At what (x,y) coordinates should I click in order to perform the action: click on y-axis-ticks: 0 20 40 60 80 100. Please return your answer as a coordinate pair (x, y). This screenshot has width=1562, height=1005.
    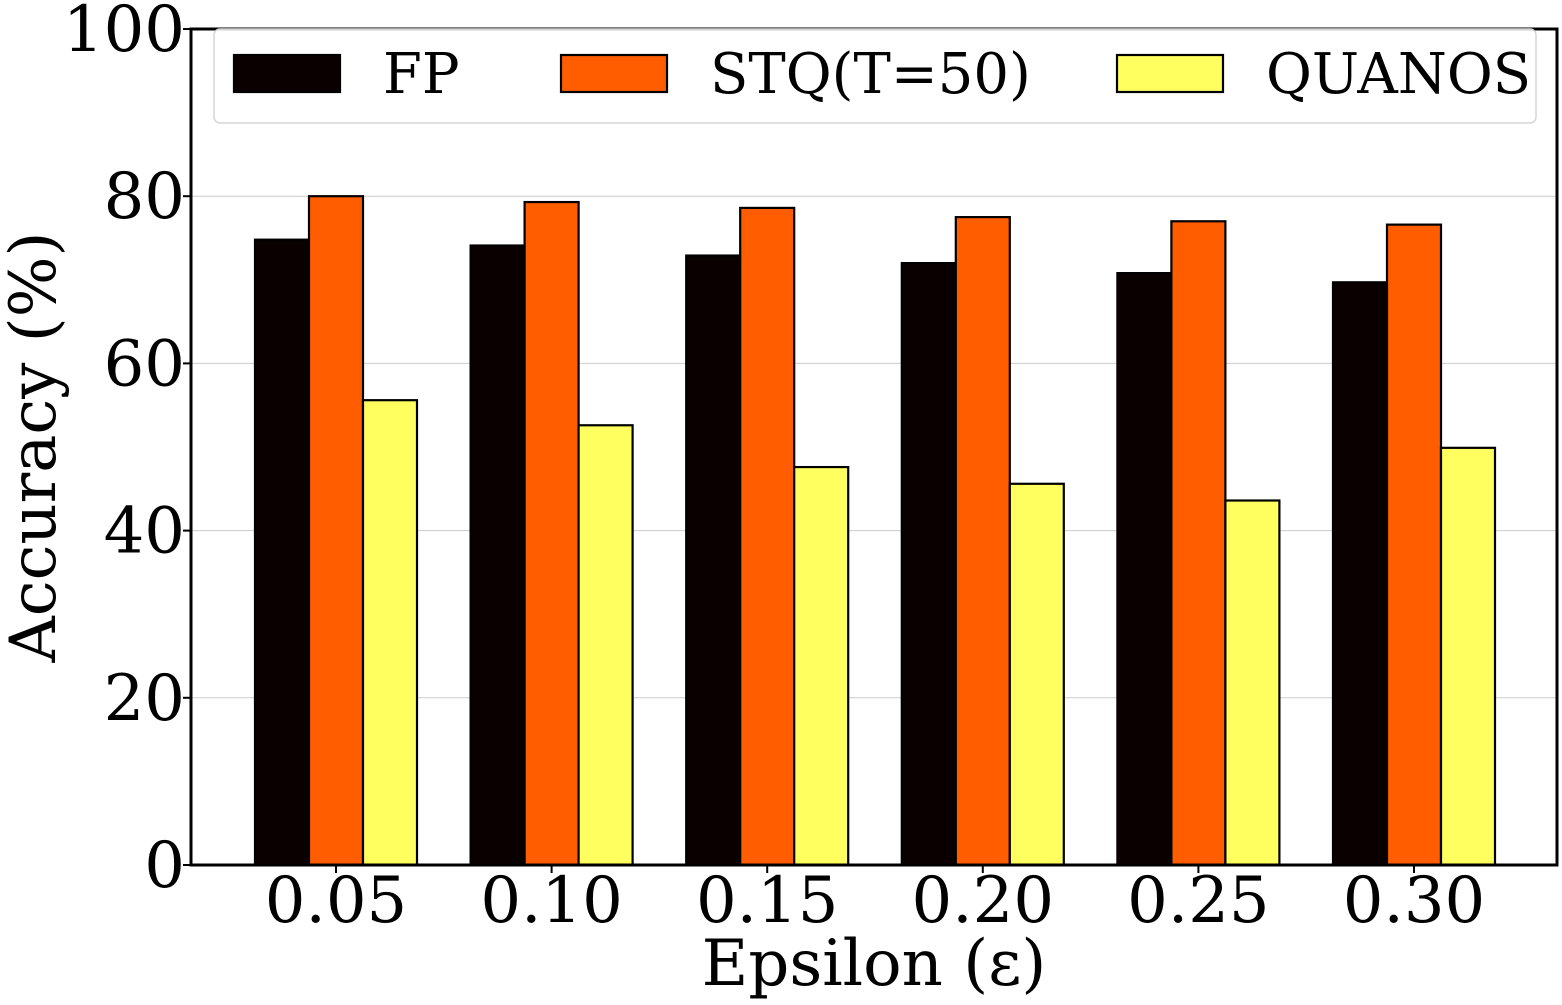
    Looking at the image, I should click on (127, 451).